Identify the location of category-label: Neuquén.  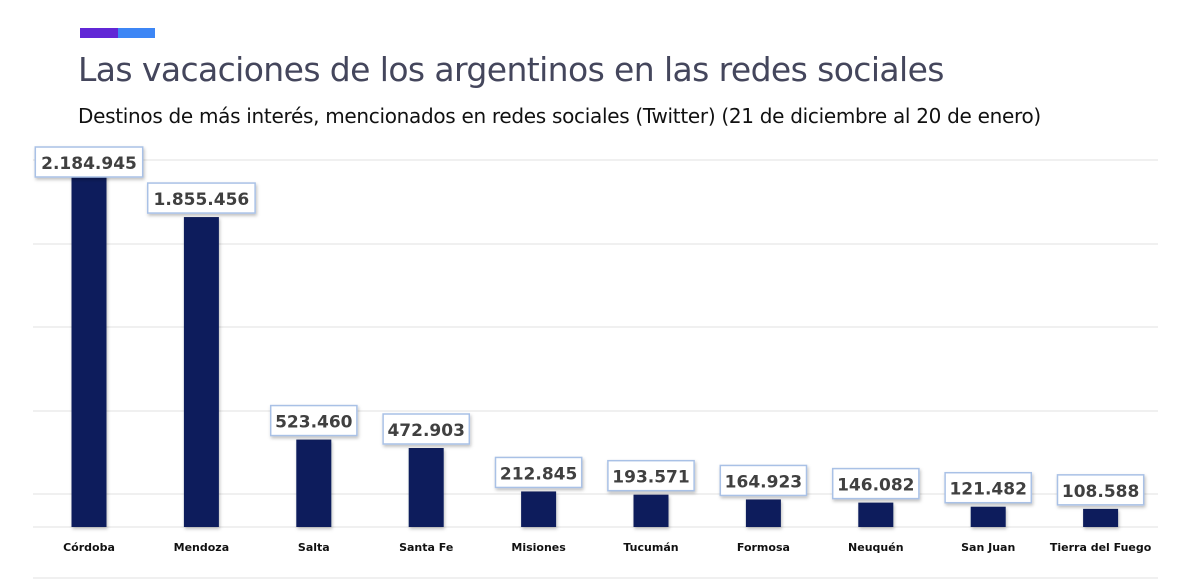
(876, 547).